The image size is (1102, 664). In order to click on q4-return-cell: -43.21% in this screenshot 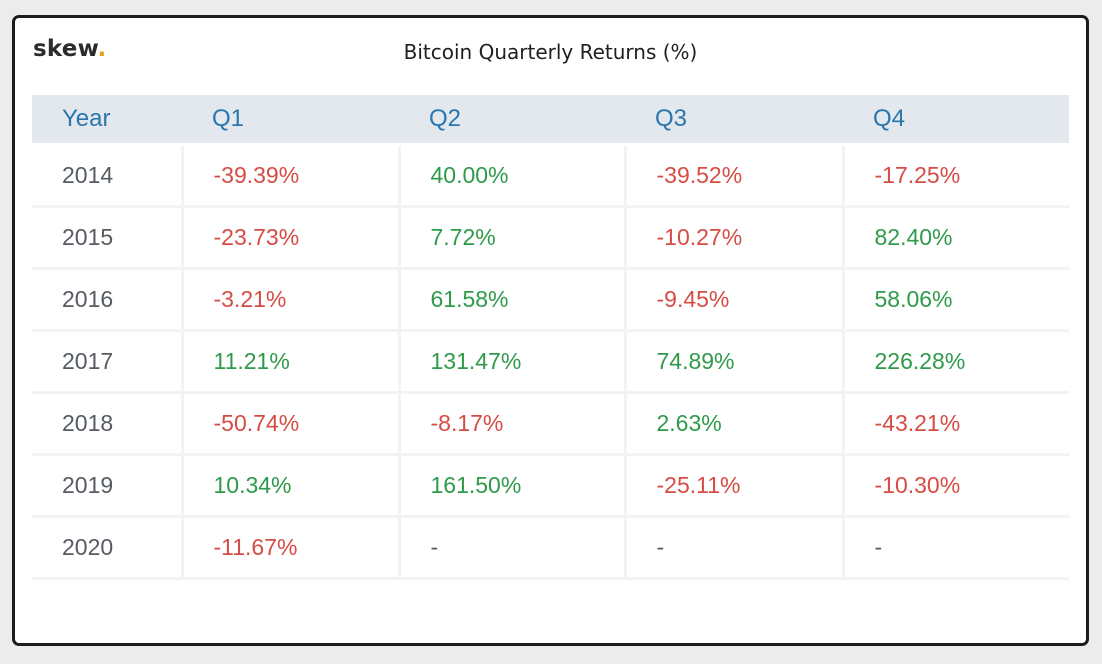, I will do `click(955, 424)`.